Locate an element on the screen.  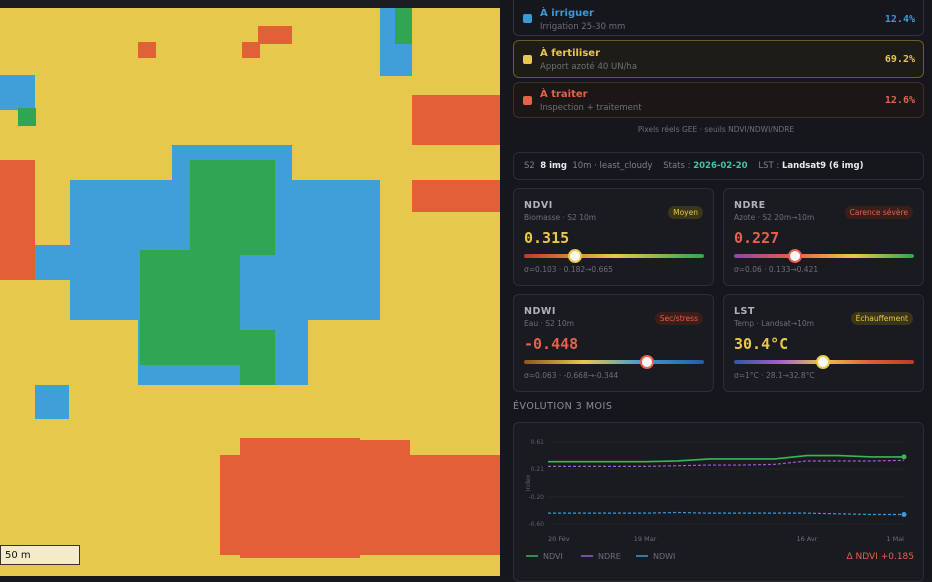
legend-label: NDWI is located at coordinates (664, 556).